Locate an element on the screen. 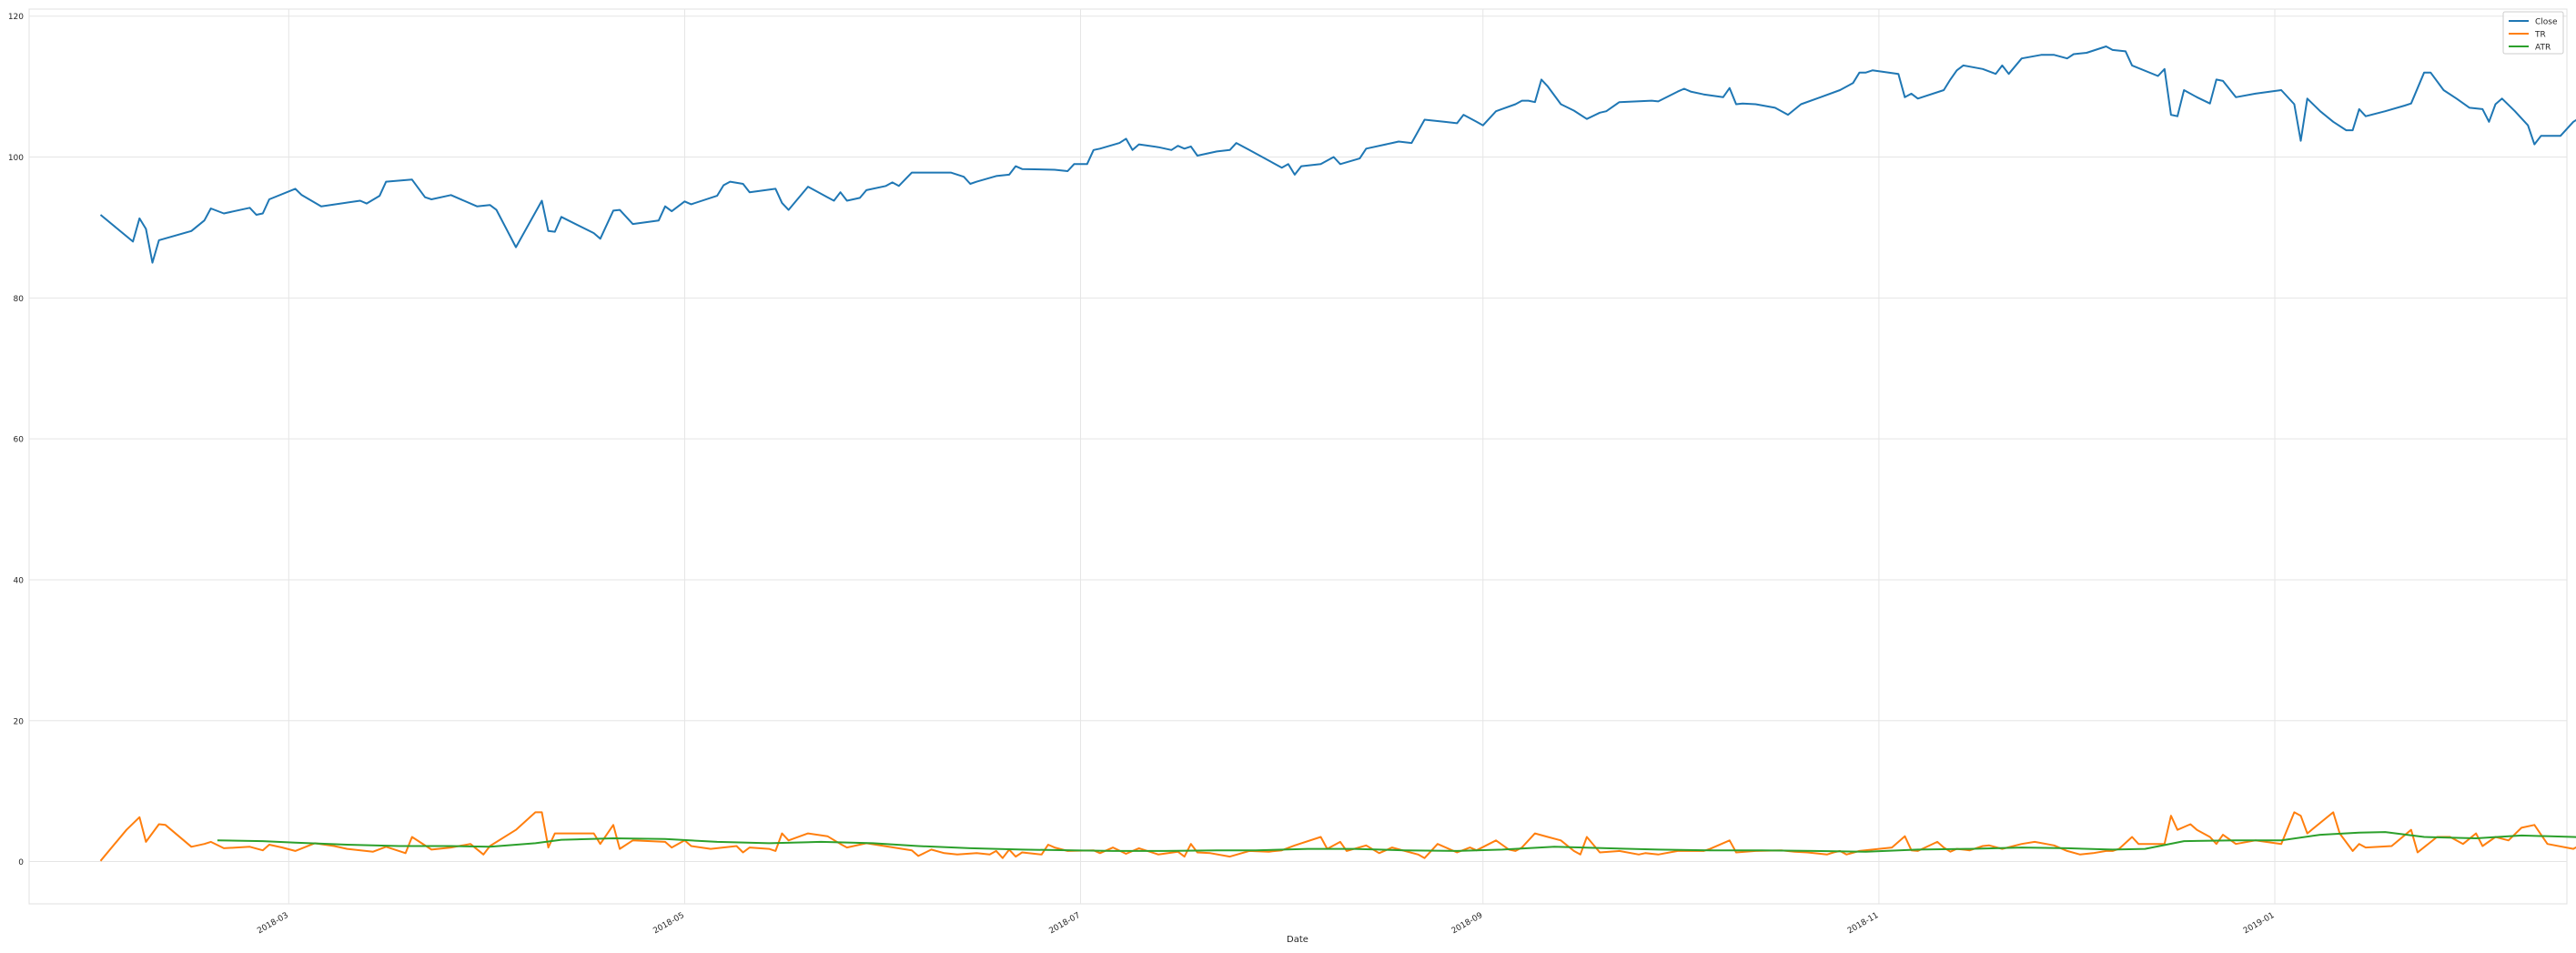 This screenshot has height=953, width=2576. legend-label: Close is located at coordinates (2546, 22).